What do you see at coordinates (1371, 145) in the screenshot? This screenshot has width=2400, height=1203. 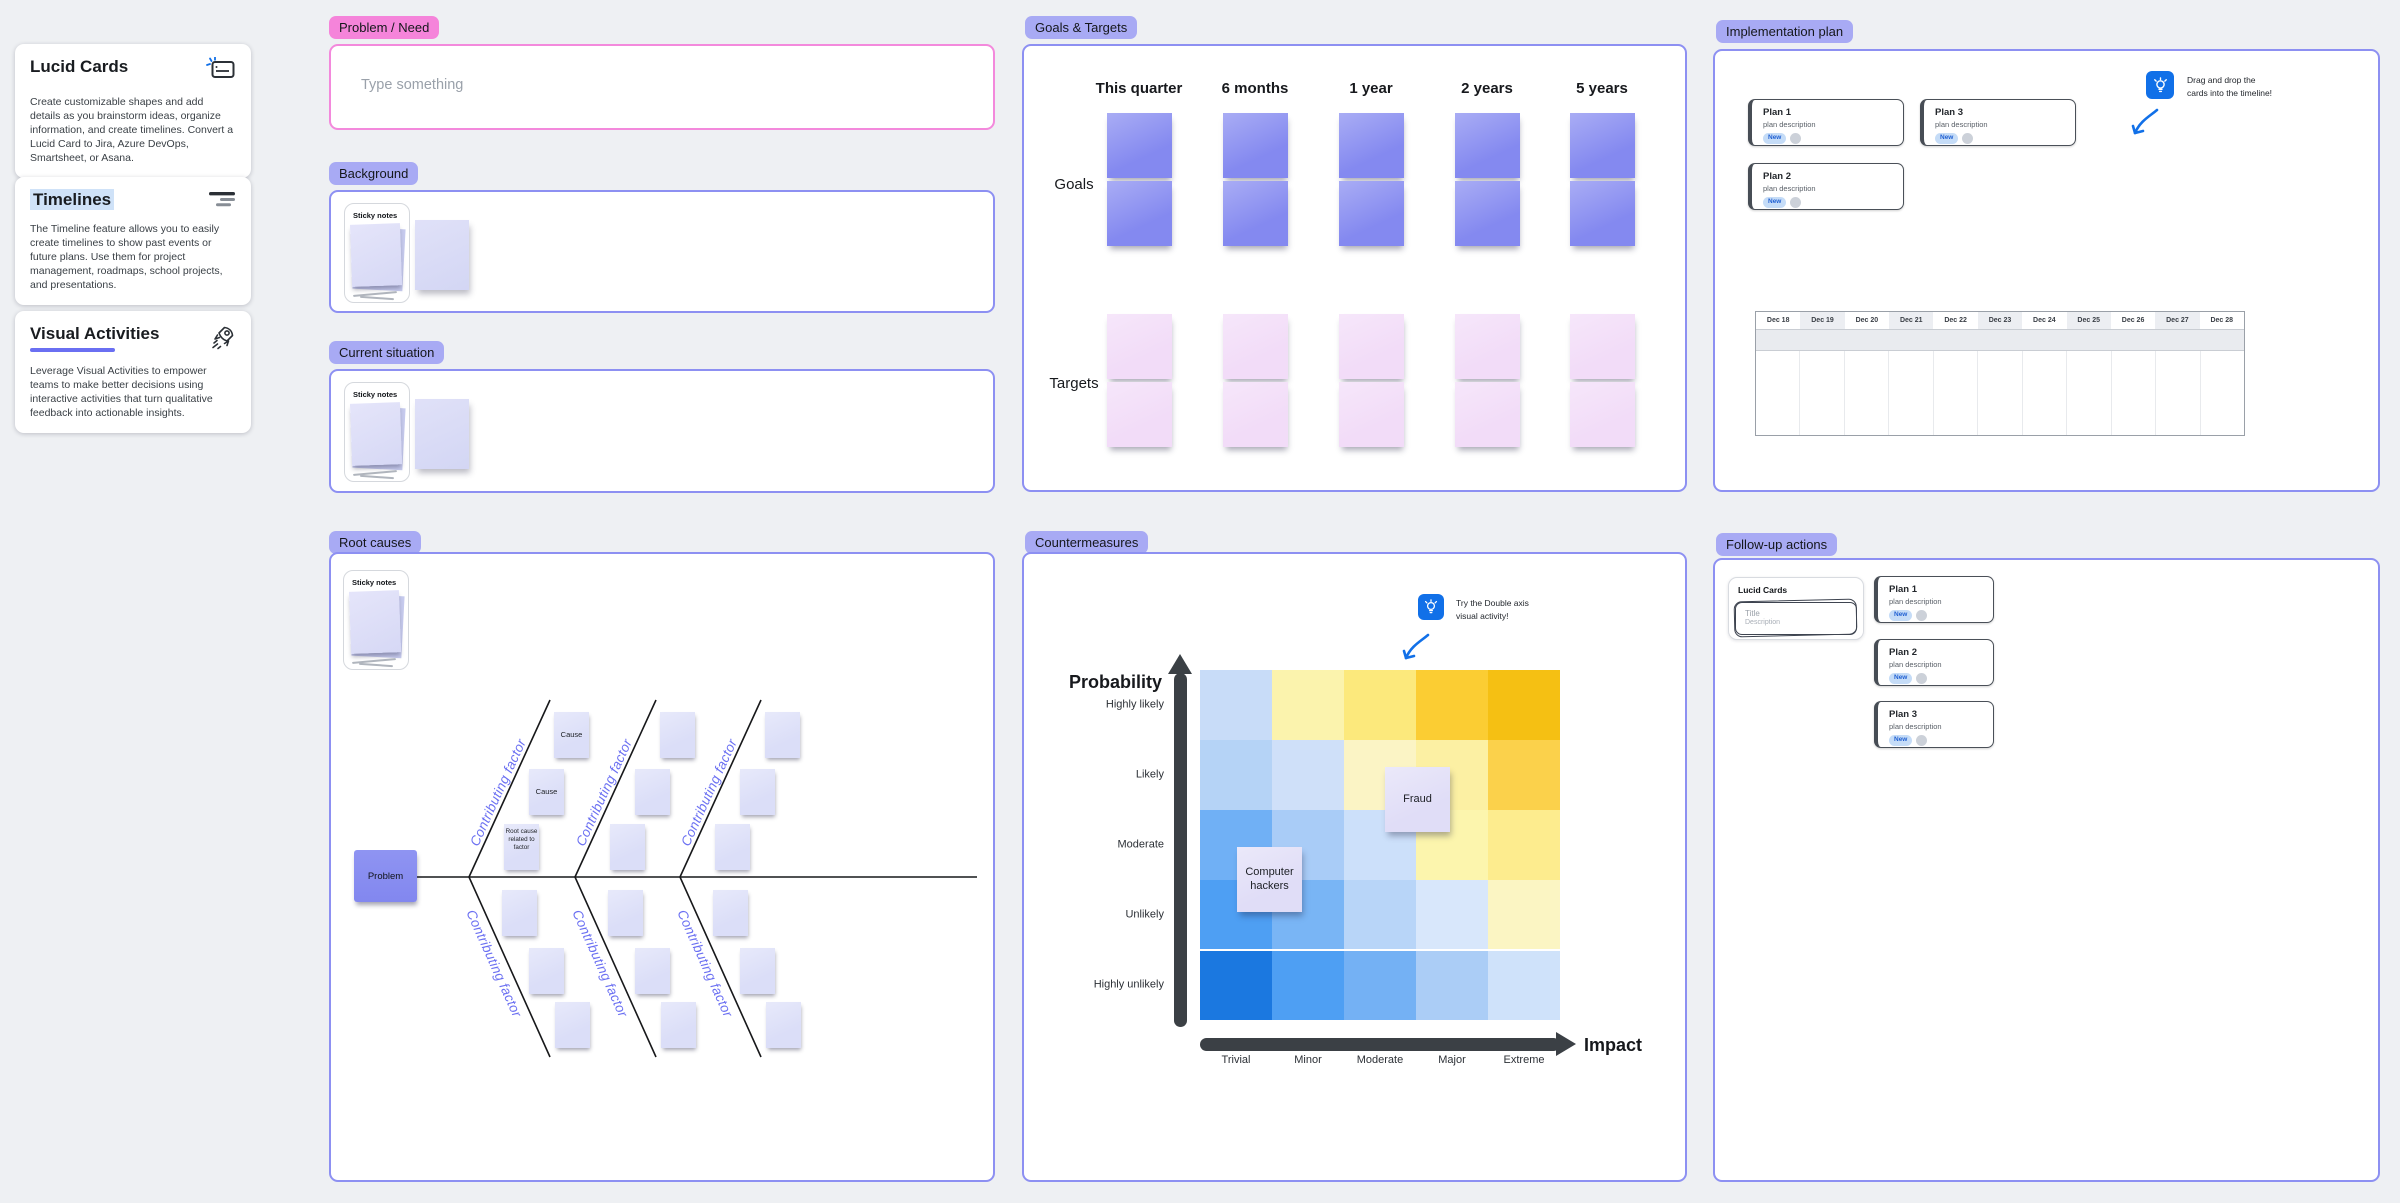 I see `goals-sticky-note-r1-c3` at bounding box center [1371, 145].